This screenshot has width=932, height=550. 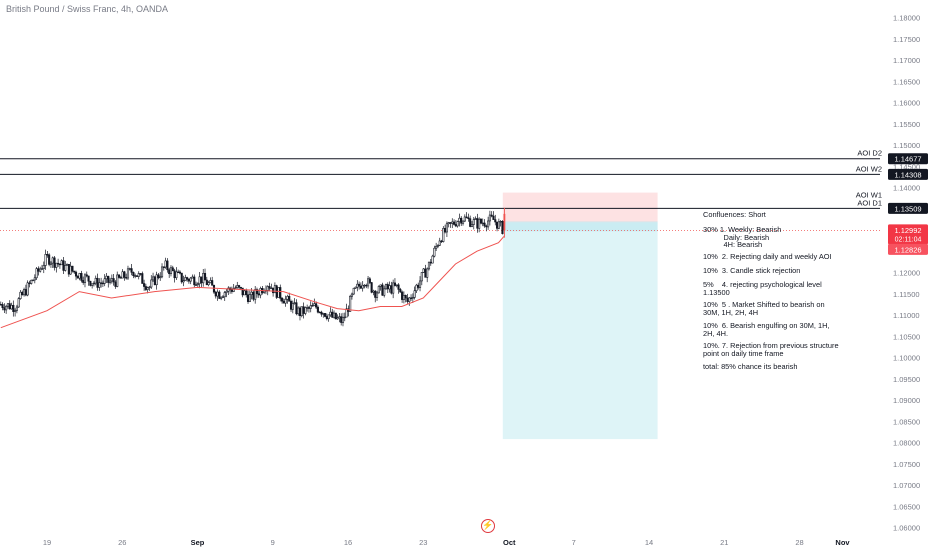 What do you see at coordinates (906, 294) in the screenshot?
I see `price-tick-label: 1.11500` at bounding box center [906, 294].